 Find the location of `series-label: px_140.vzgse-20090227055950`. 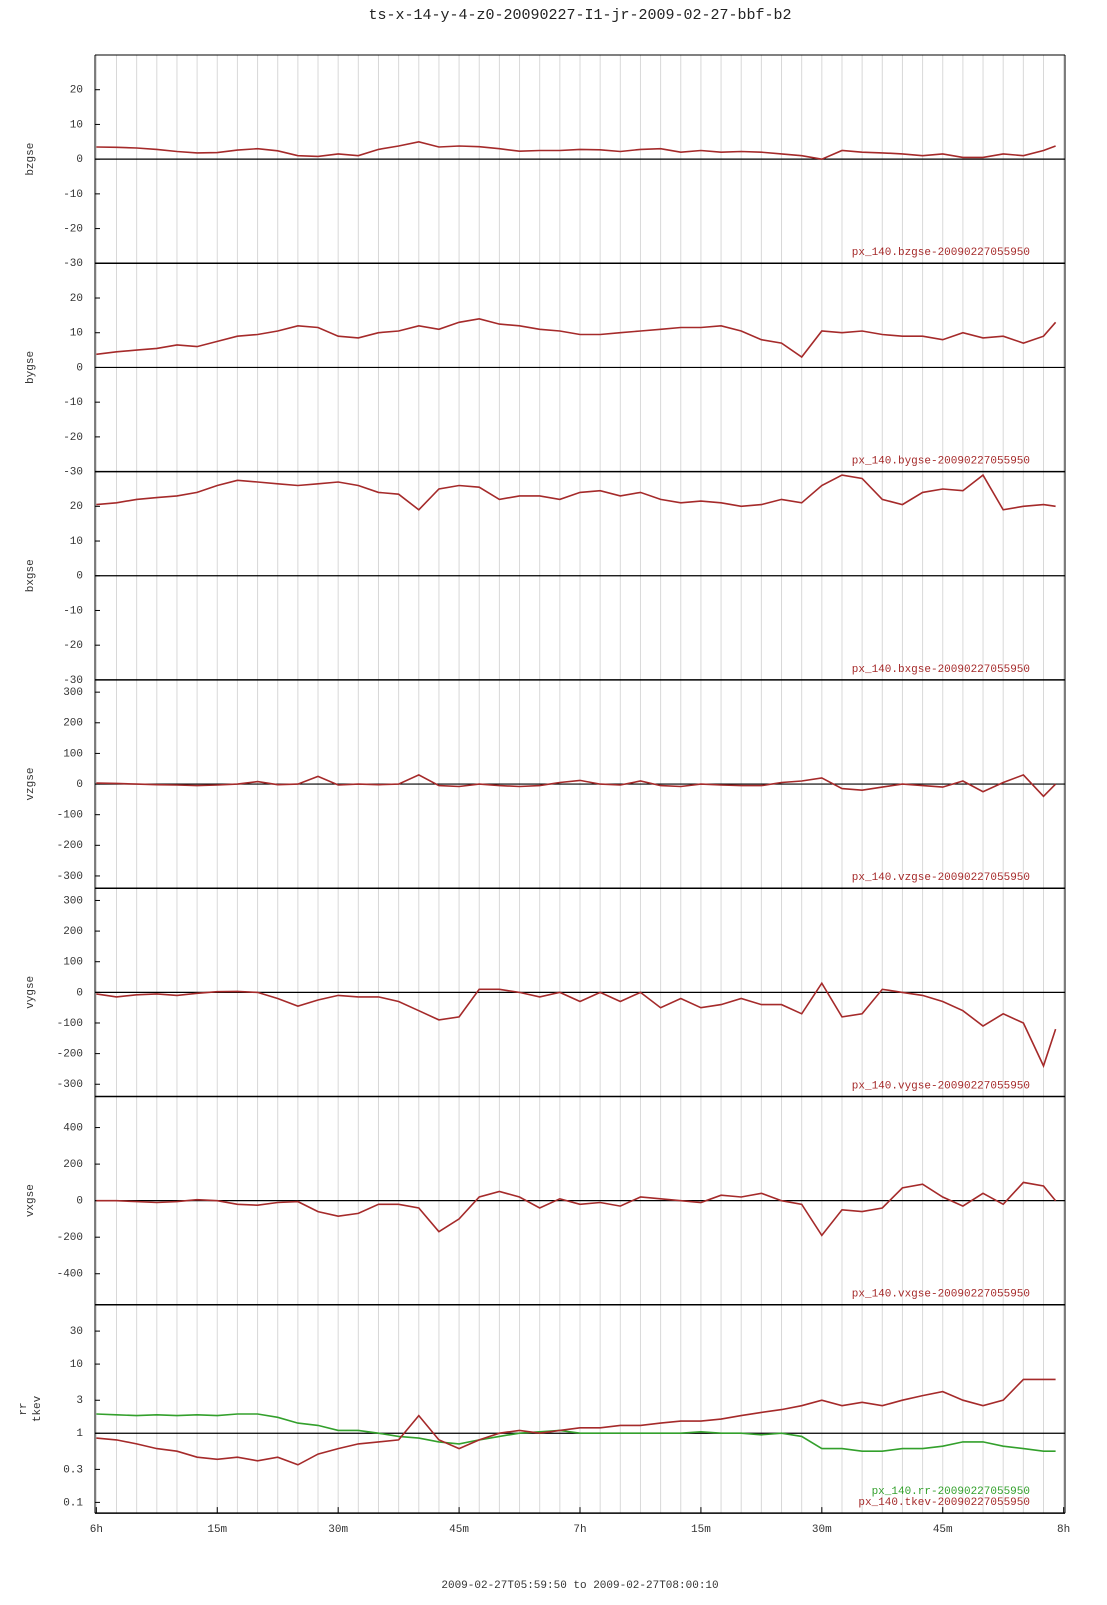

series-label: px_140.vzgse-20090227055950 is located at coordinates (941, 878).